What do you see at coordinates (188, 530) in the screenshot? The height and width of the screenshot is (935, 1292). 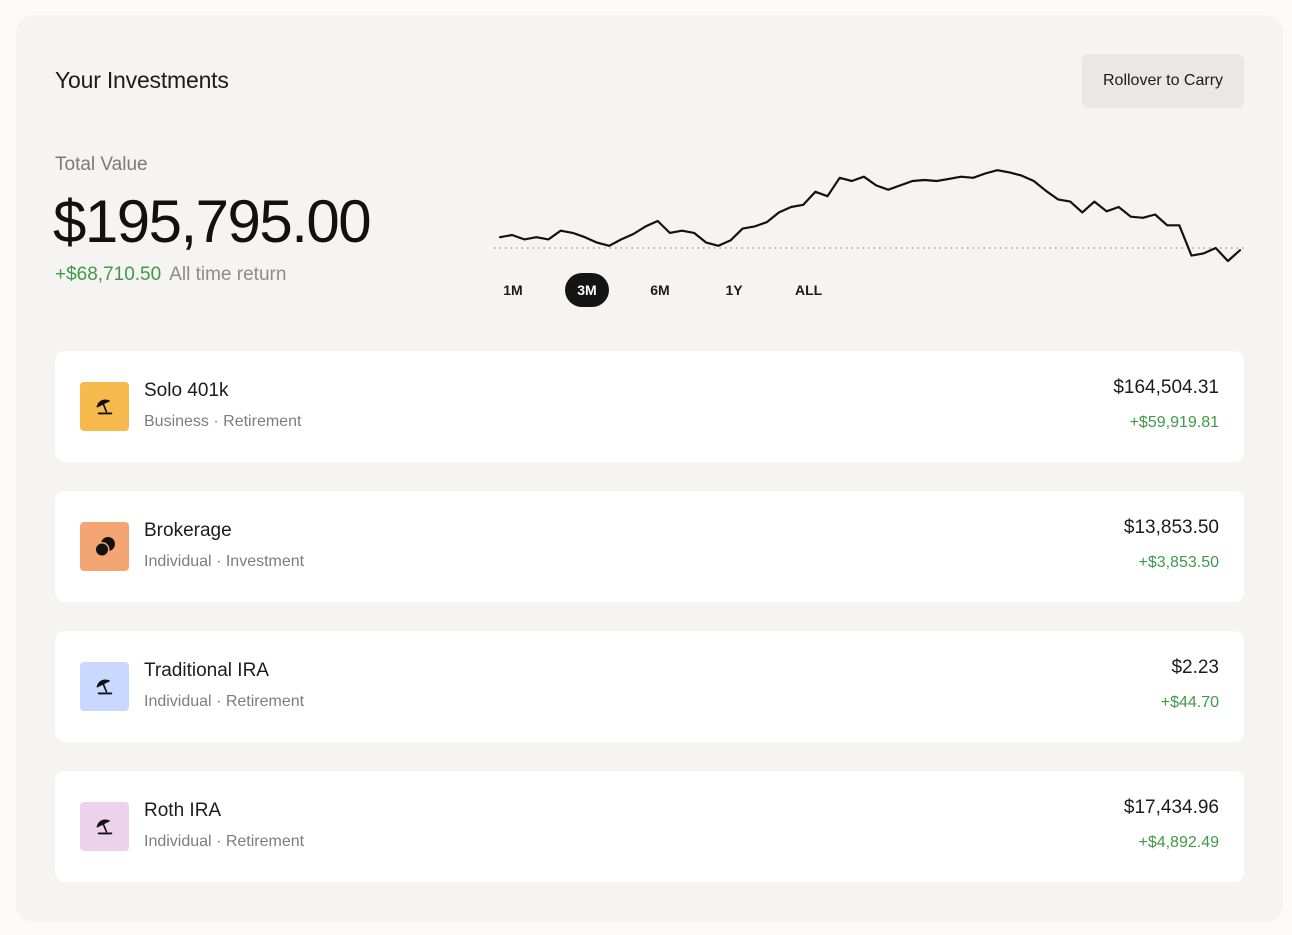 I see `account-name: Brokerage` at bounding box center [188, 530].